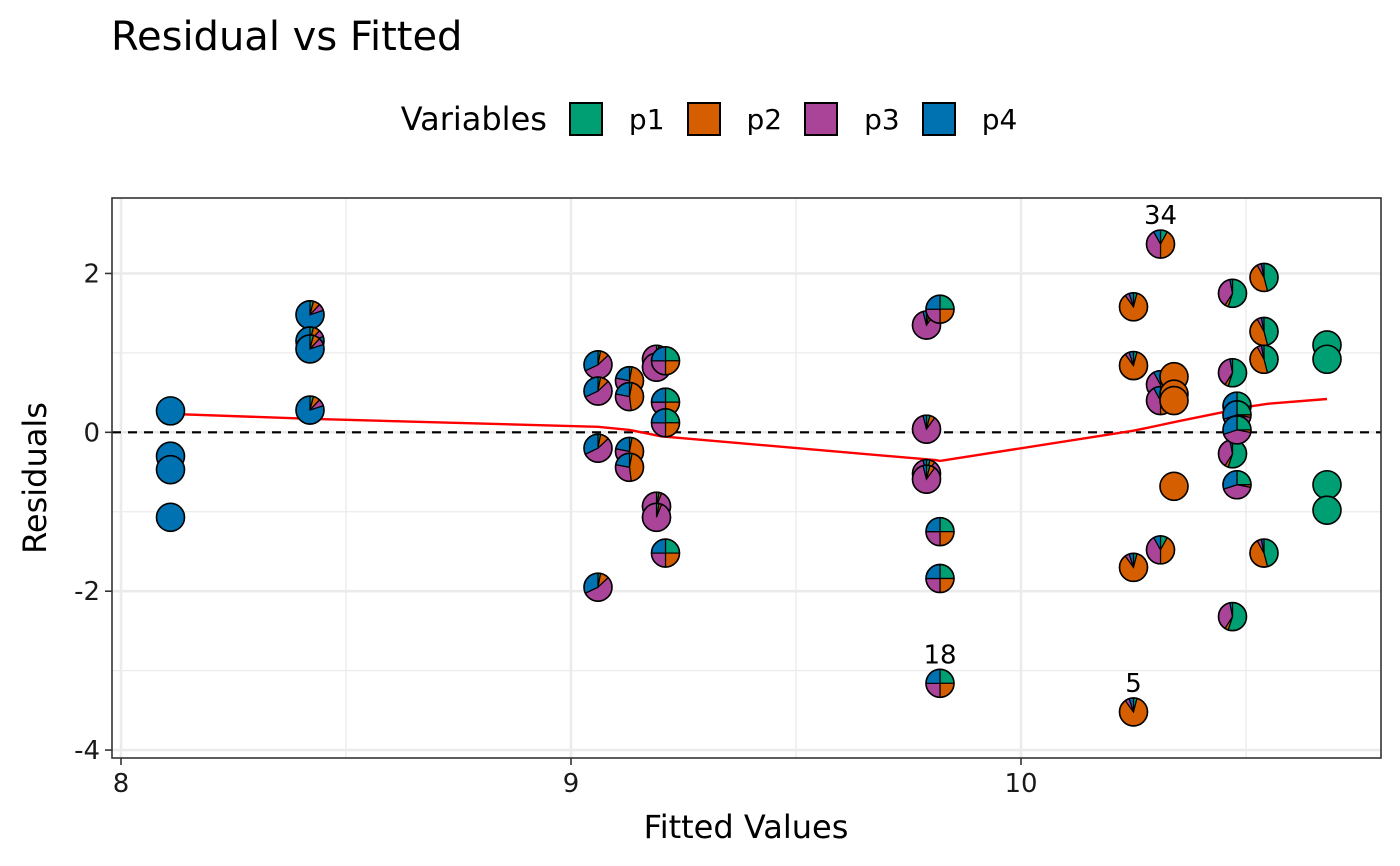  Describe the element at coordinates (287, 37) in the screenshot. I see `chart-title: Residual vs Fitted` at that location.